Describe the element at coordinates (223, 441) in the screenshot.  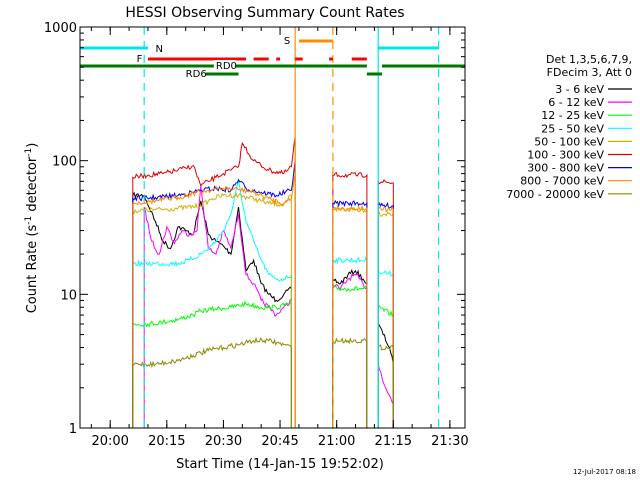
I see `x-tick-label-20-30: 20:30` at that location.